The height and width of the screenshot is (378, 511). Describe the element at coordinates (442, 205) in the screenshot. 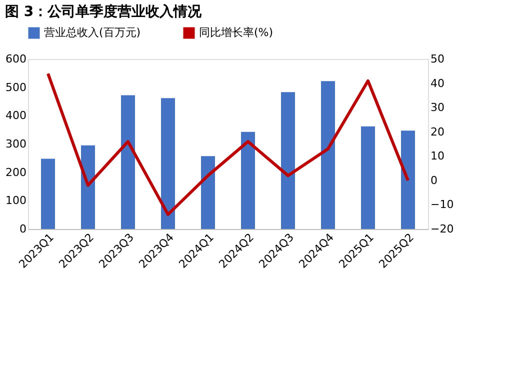

I see `y2-tick-label: −10` at that location.